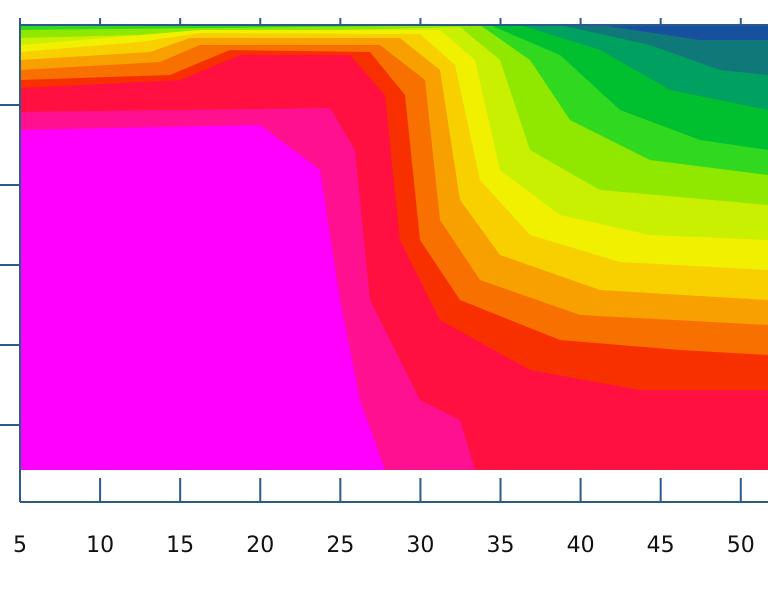 The width and height of the screenshot is (768, 614). Describe the element at coordinates (180, 545) in the screenshot. I see `x-tick-label: 15` at that location.